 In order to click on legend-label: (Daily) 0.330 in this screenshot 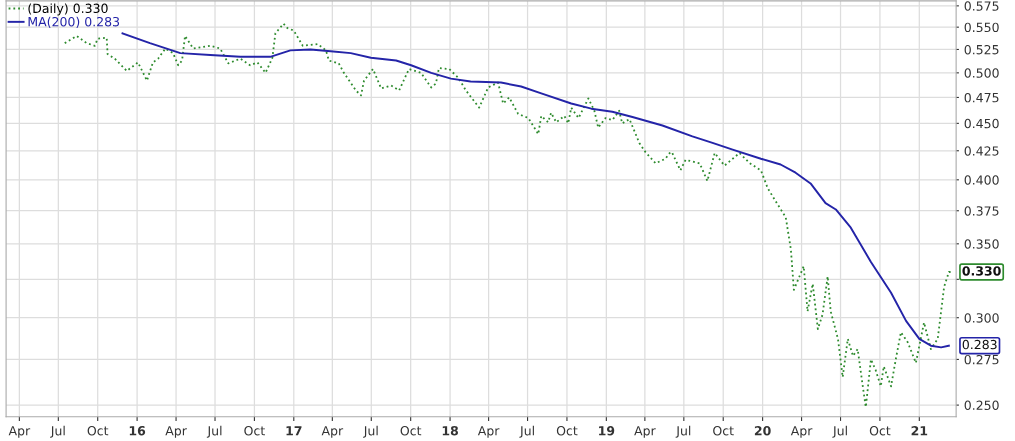, I will do `click(68, 9)`.